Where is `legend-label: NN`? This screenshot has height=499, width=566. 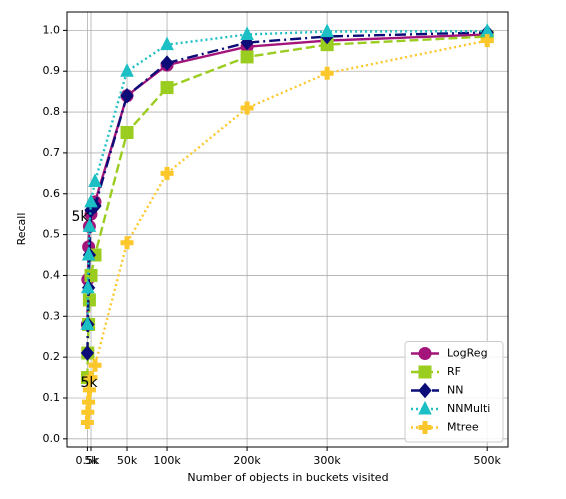
legend-label: NN is located at coordinates (455, 390).